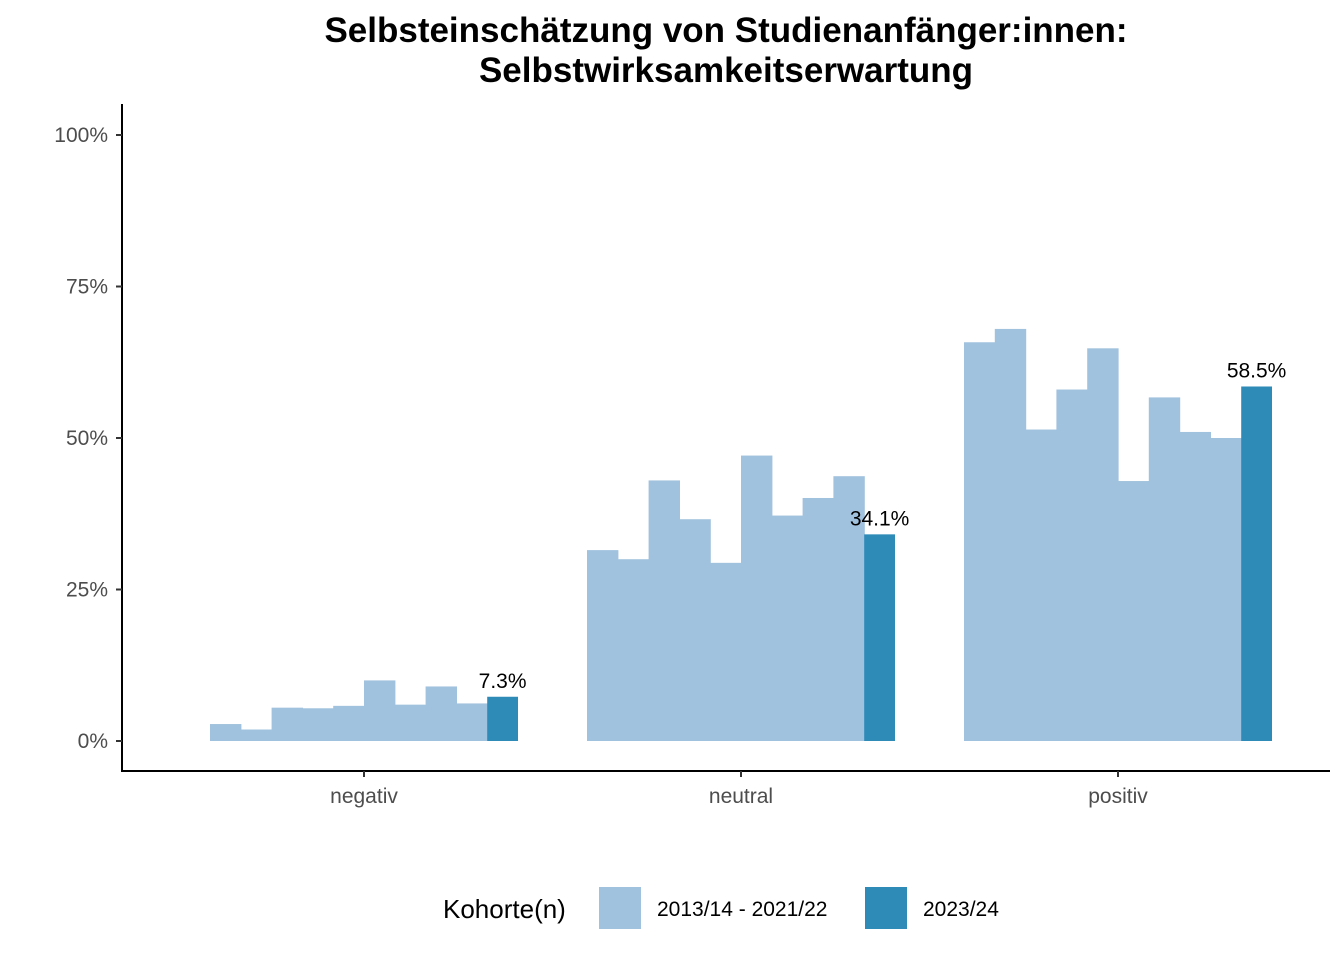 This screenshot has width=1344, height=960. Describe the element at coordinates (879, 637) in the screenshot. I see `bar-neutral-current` at that location.